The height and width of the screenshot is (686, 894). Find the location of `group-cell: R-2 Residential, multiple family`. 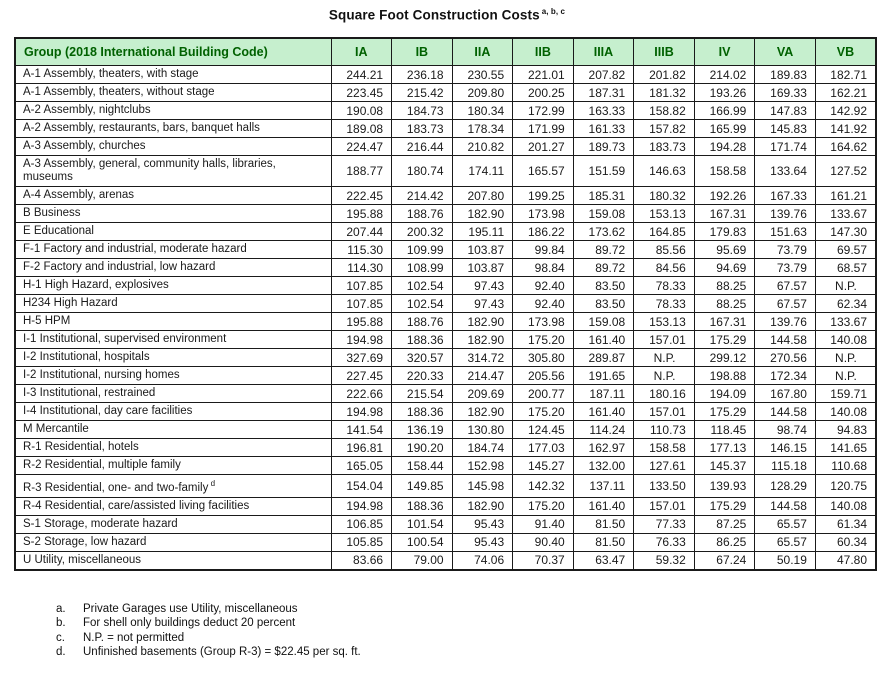

group-cell: R-2 Residential, multiple family is located at coordinates (173, 465).